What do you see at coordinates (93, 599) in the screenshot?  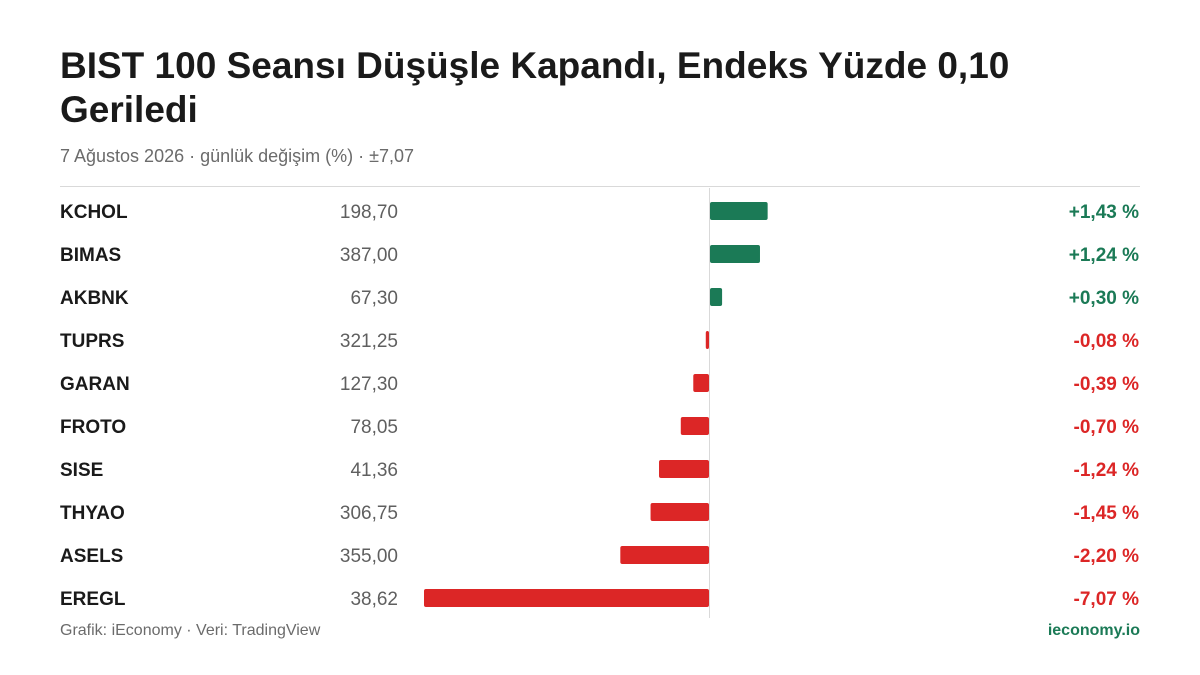 I see `ticker-label: EREGL` at bounding box center [93, 599].